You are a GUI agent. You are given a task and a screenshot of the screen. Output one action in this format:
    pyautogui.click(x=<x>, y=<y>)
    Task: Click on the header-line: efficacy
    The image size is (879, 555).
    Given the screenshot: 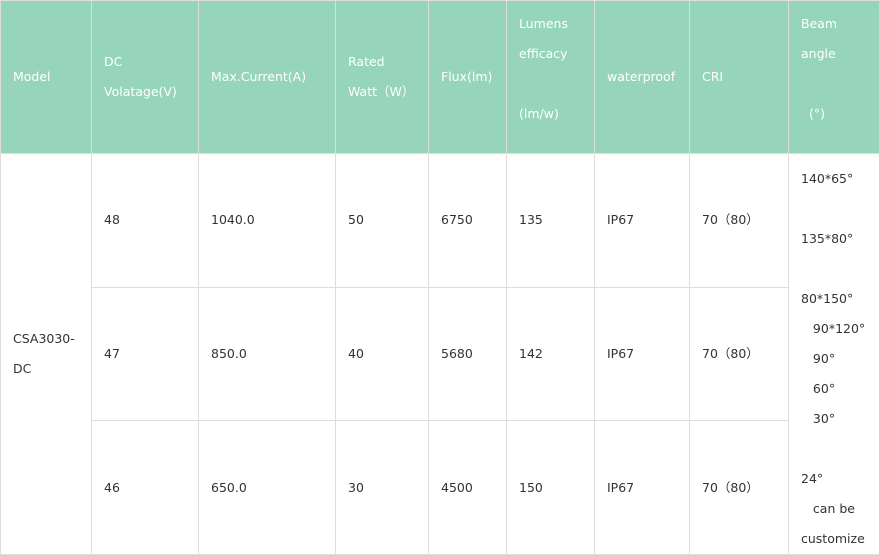 What is the action you would take?
    pyautogui.click(x=556, y=54)
    